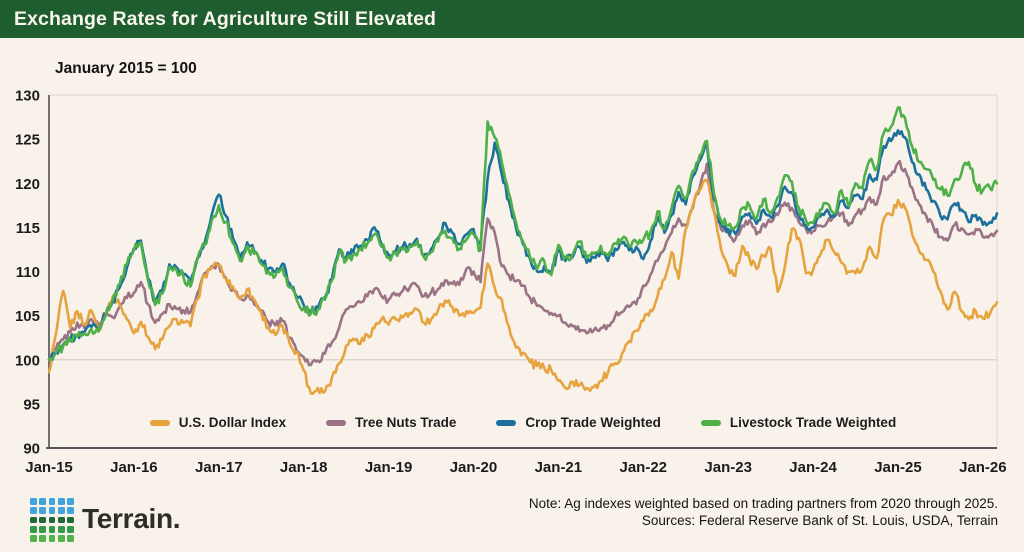 The image size is (1024, 552). Describe the element at coordinates (559, 467) in the screenshot. I see `x-tick-label: Jan-21` at that location.